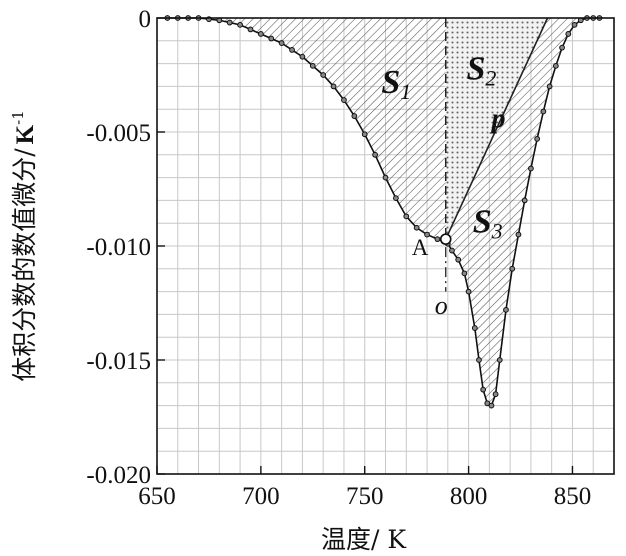 The image size is (626, 556). What do you see at coordinates (441, 305) in the screenshot?
I see `point-label-o: o` at bounding box center [441, 305].